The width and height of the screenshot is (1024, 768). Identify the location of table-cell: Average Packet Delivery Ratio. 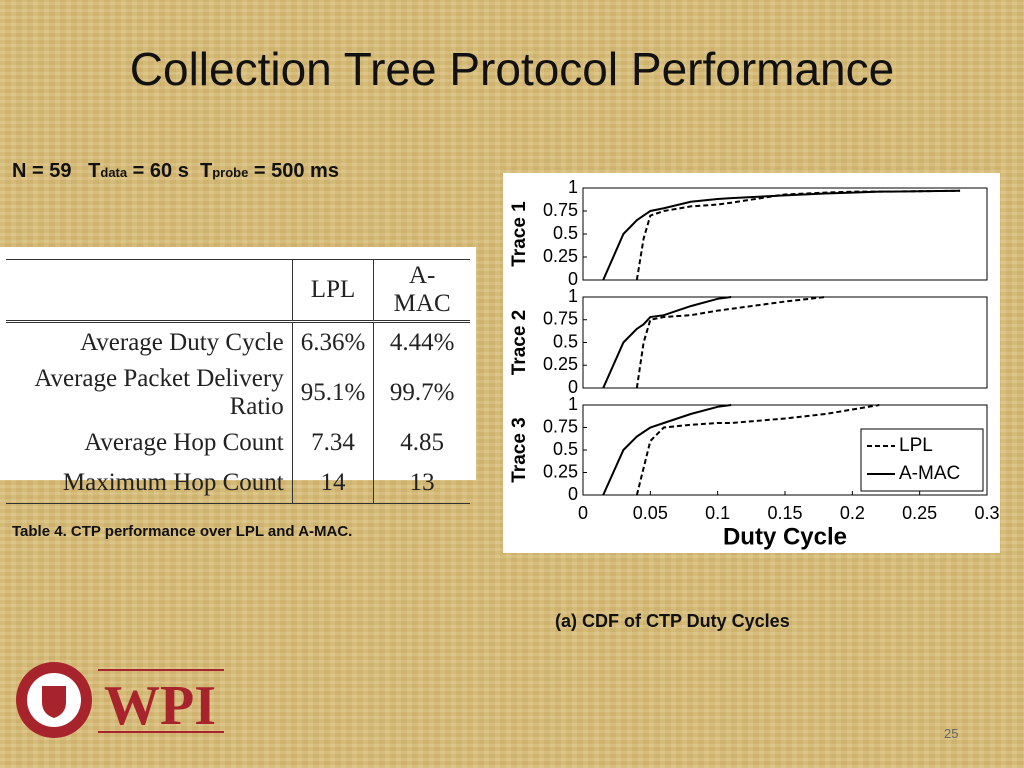
(159, 392).